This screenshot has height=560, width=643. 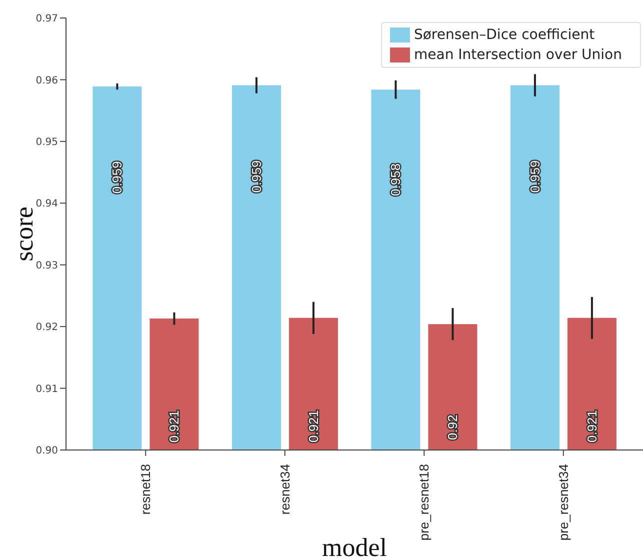 I want to click on y-tick-label: 0.96, so click(x=47, y=80).